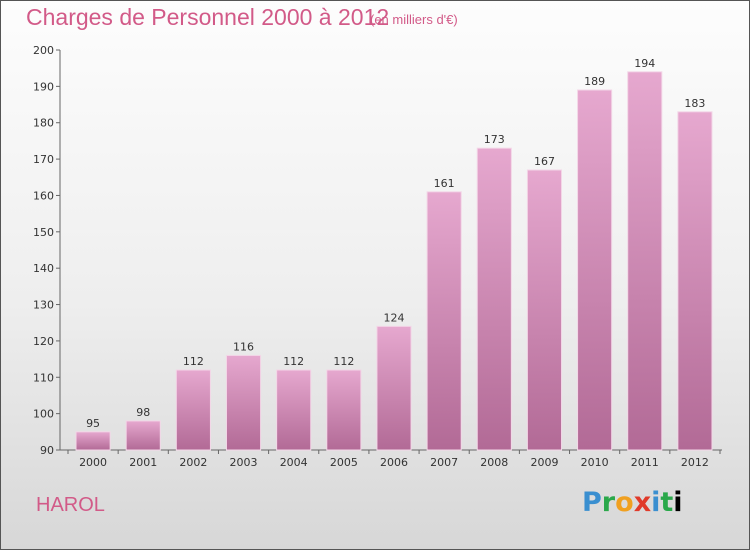 The image size is (750, 550). I want to click on bar-2011, so click(645, 261).